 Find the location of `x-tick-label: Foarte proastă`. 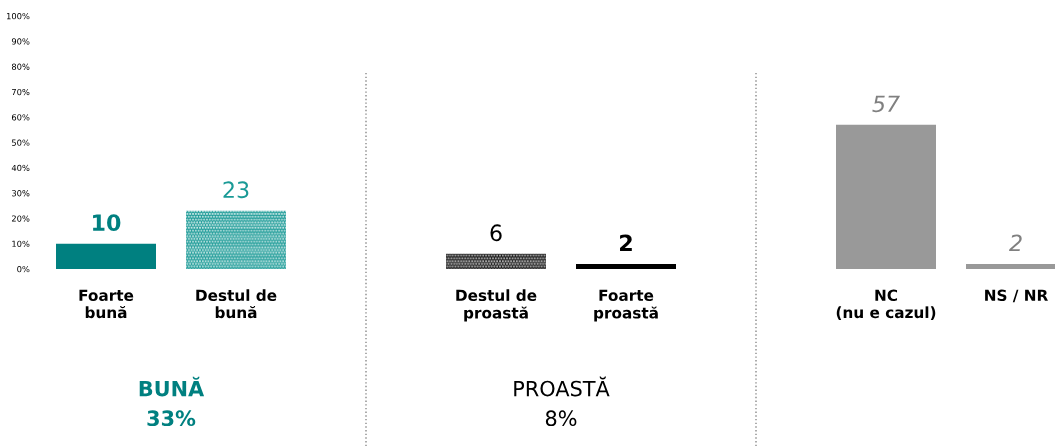

x-tick-label: Foarte proastă is located at coordinates (626, 305).